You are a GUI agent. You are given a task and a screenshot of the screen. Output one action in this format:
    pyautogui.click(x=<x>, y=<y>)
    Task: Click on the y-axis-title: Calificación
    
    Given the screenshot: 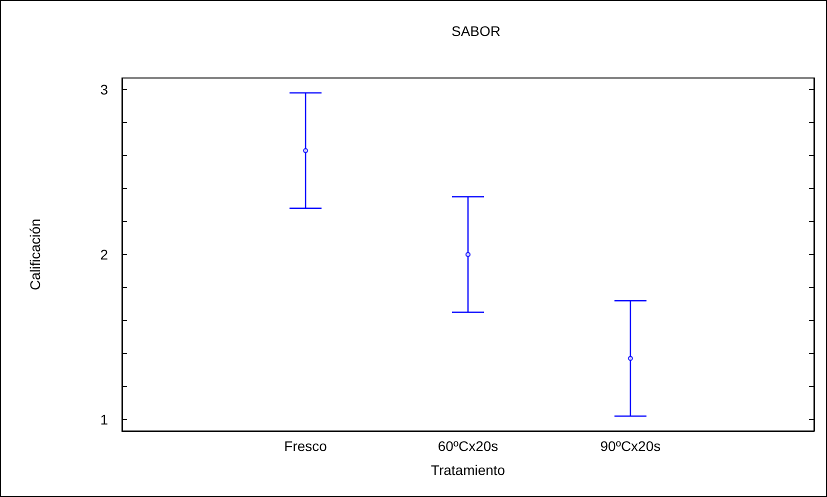 What is the action you would take?
    pyautogui.click(x=35, y=254)
    